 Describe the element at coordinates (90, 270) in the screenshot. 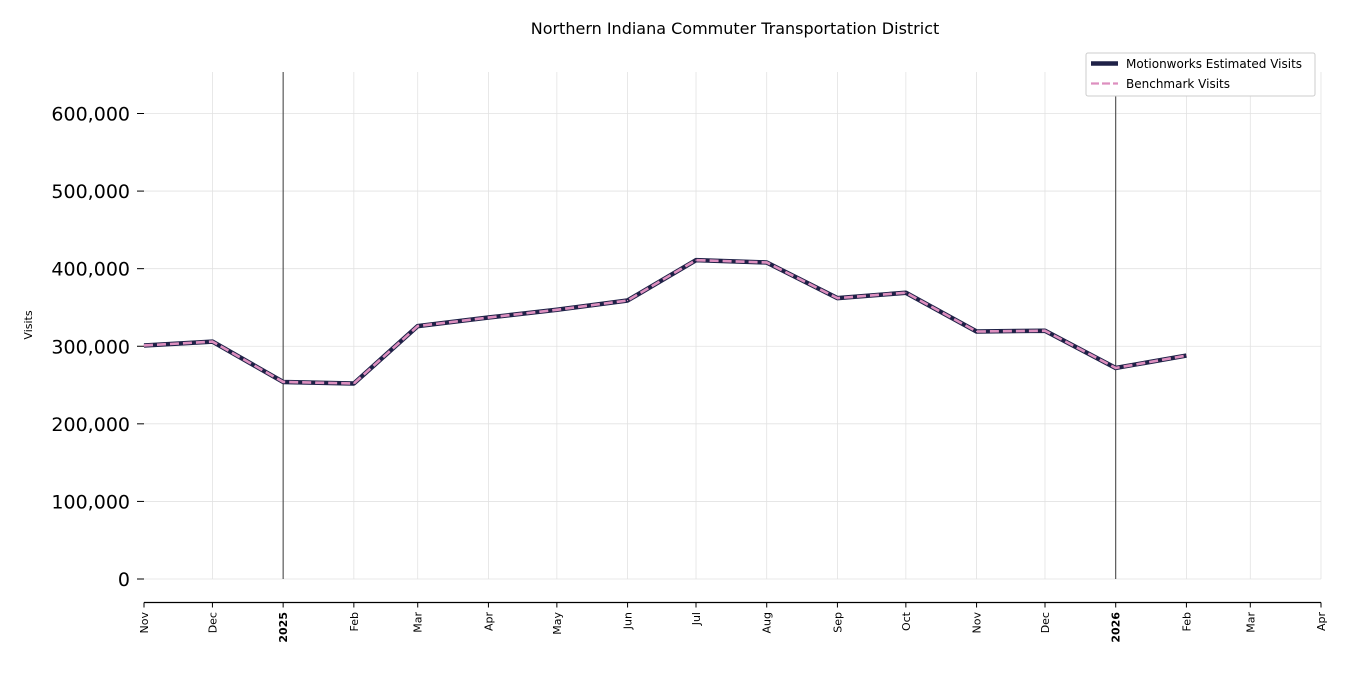

I see `y-tick-label: 400,000` at that location.